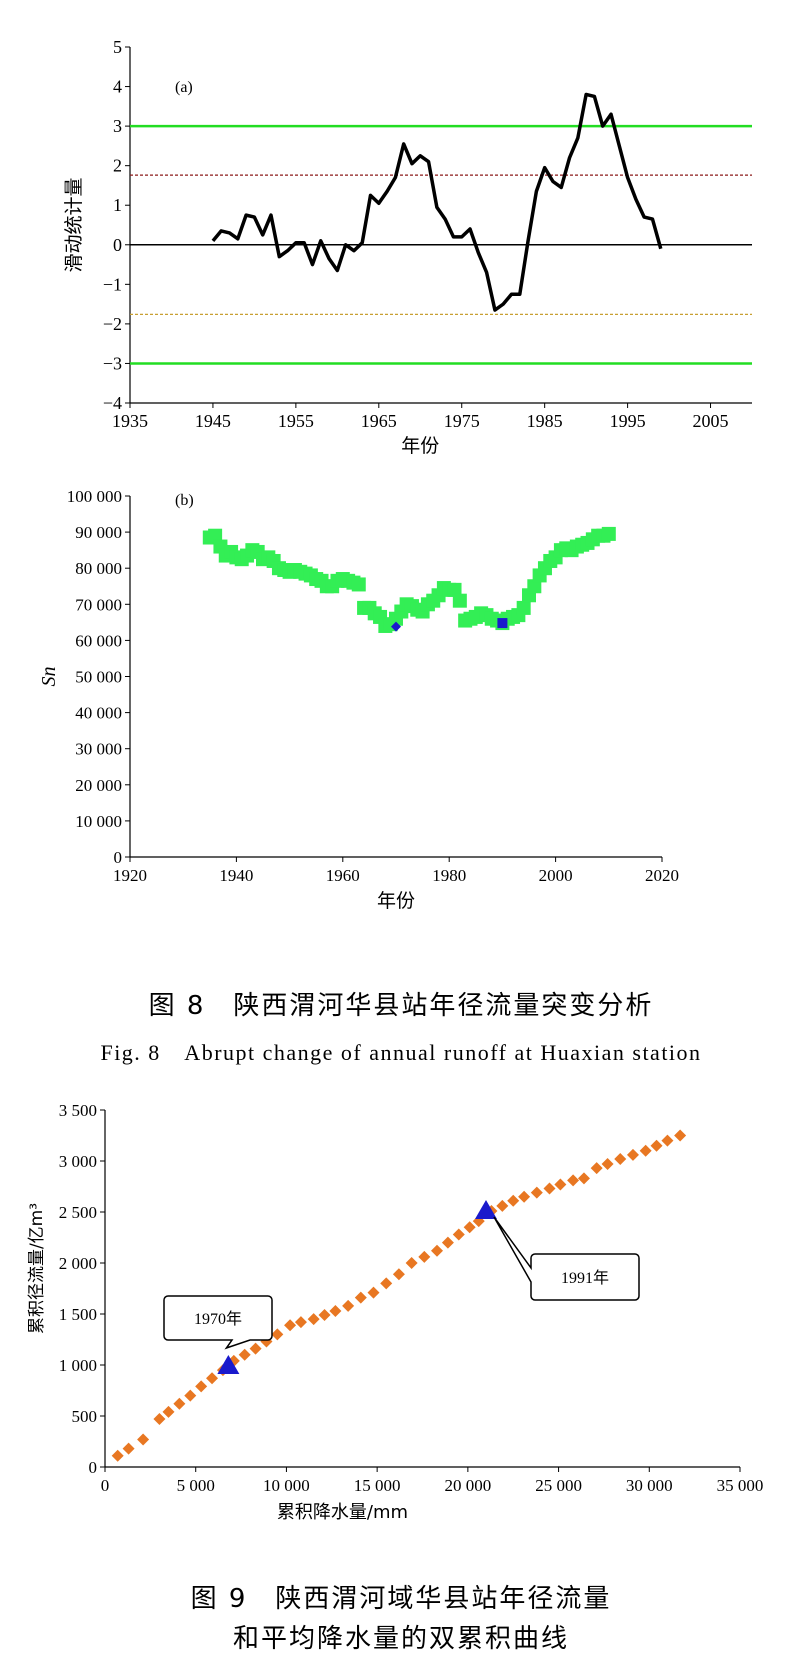 The image size is (802, 1664). Describe the element at coordinates (462, 421) in the screenshot. I see `x-tick-label: 1975` at that location.